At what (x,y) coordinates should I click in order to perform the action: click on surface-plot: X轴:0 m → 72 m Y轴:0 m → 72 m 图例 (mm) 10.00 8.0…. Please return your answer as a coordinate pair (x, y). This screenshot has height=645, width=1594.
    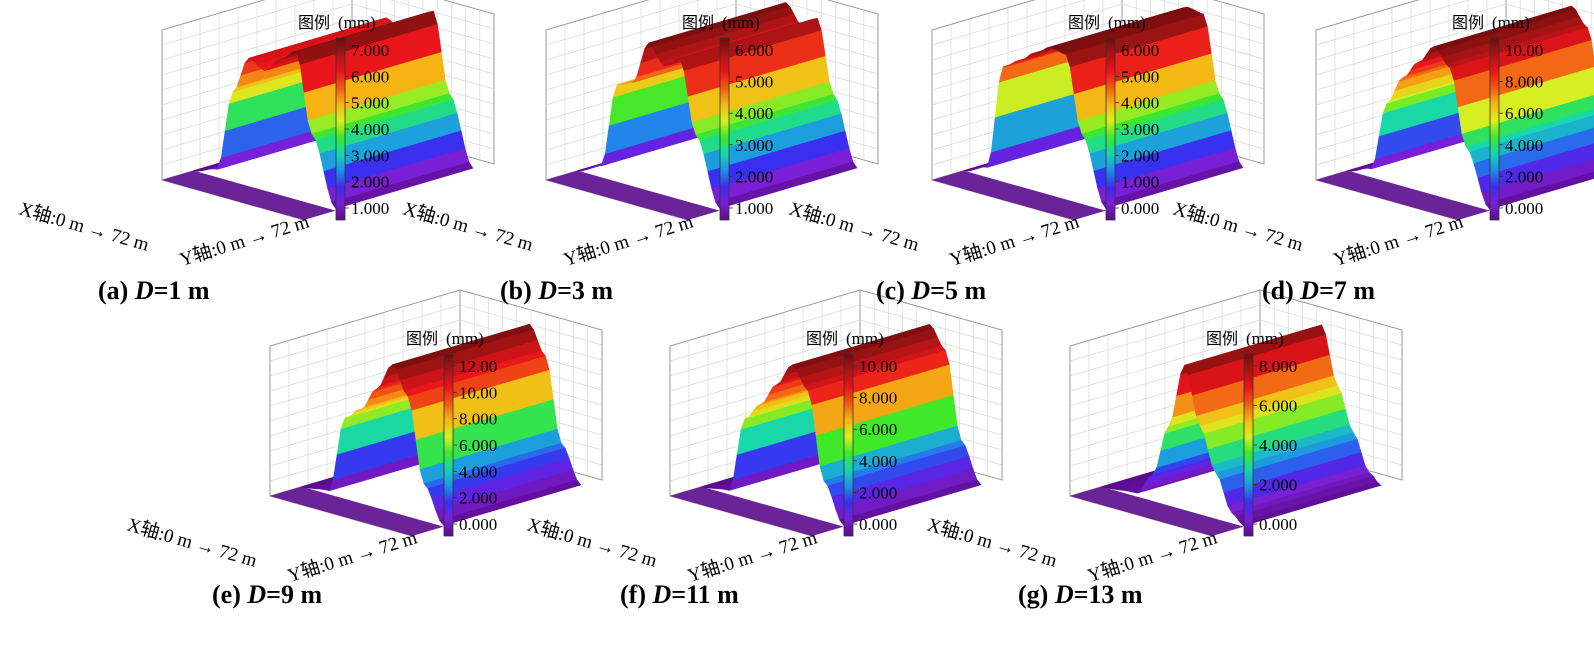
    Looking at the image, I should click on (1382, 135).